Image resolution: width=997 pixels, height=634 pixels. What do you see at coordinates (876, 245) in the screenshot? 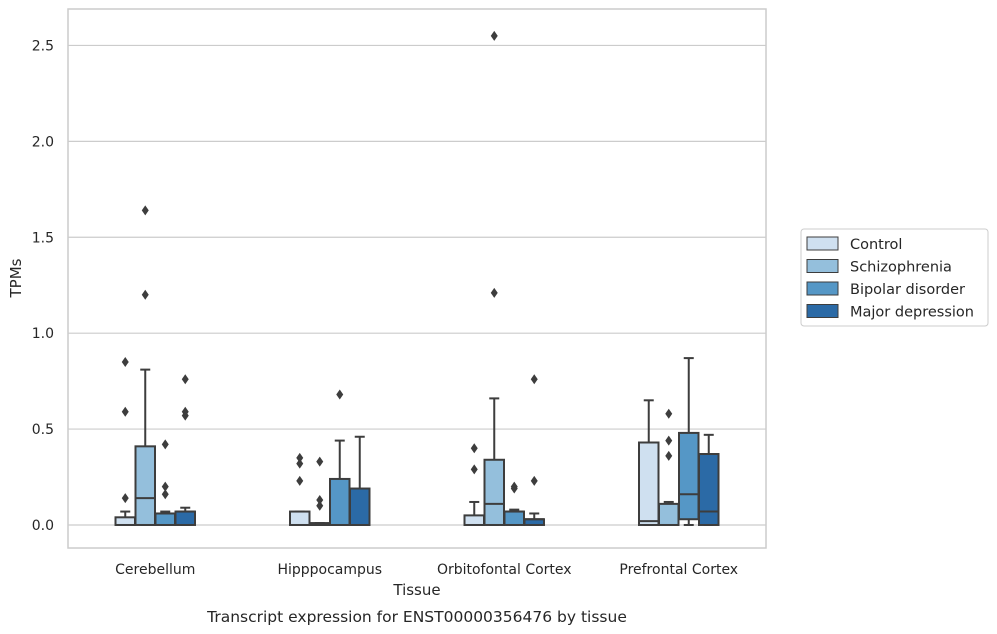
I see `legend-label: Control` at bounding box center [876, 245].